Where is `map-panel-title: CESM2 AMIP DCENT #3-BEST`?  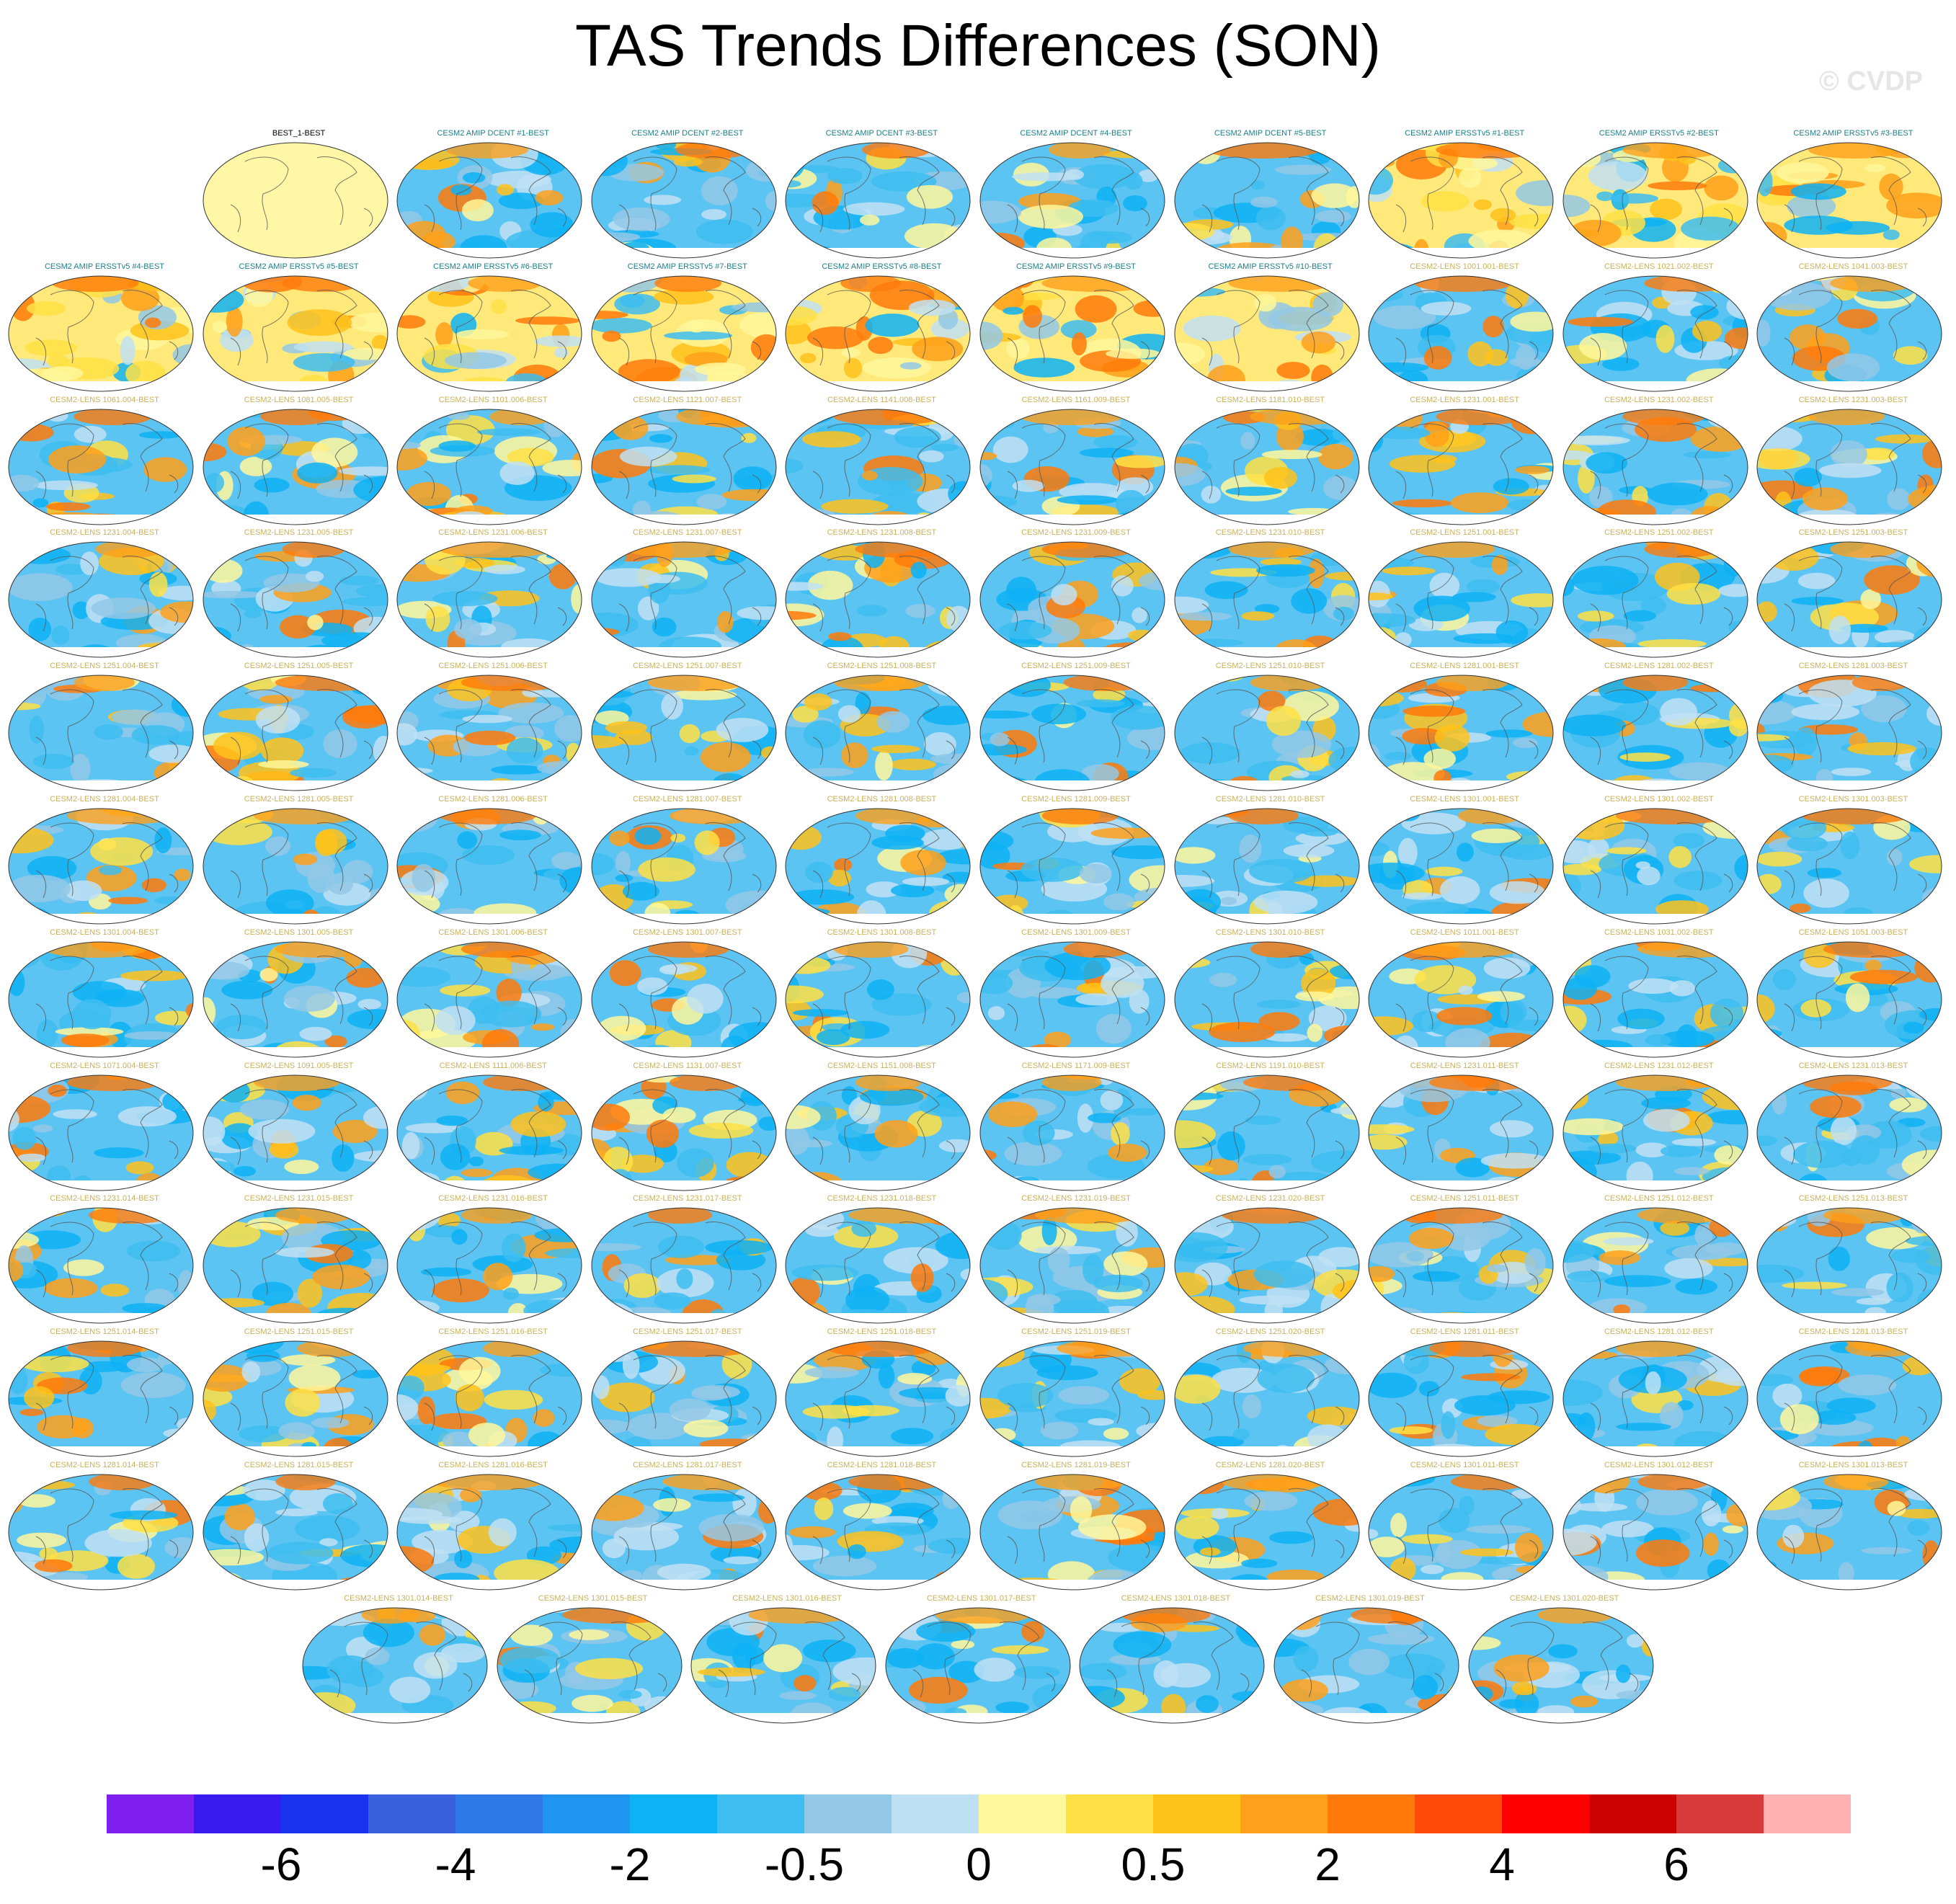
map-panel-title: CESM2 AMIP DCENT #3-BEST is located at coordinates (881, 133).